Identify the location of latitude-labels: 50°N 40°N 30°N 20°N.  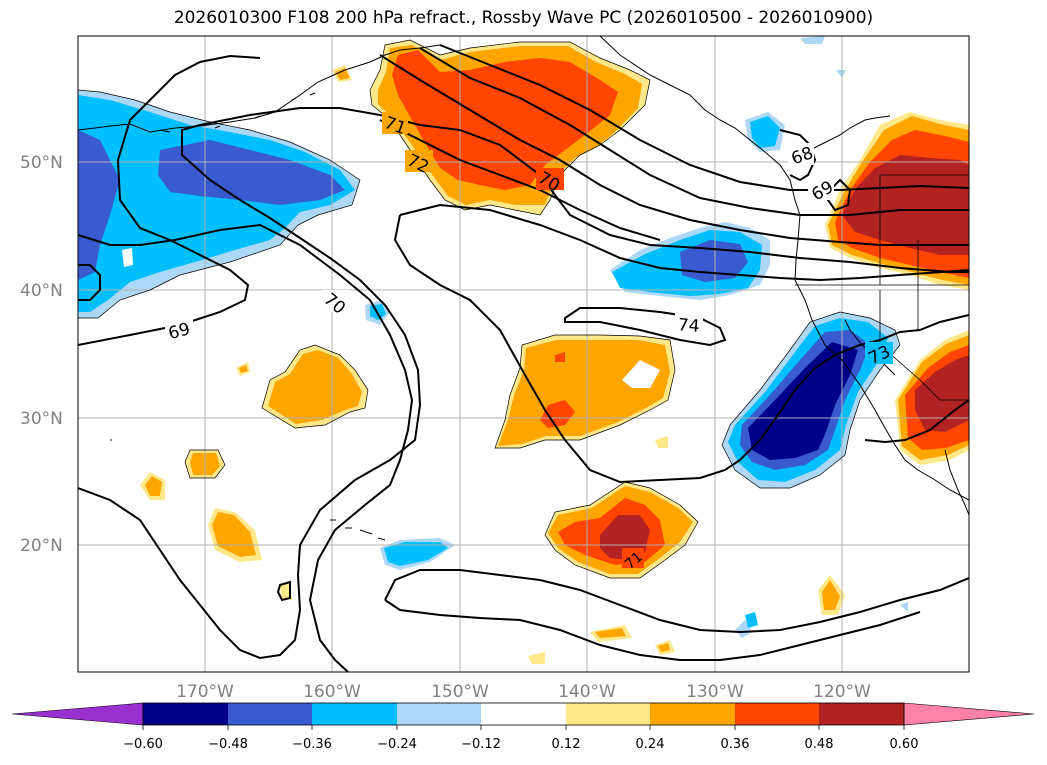
(41, 354).